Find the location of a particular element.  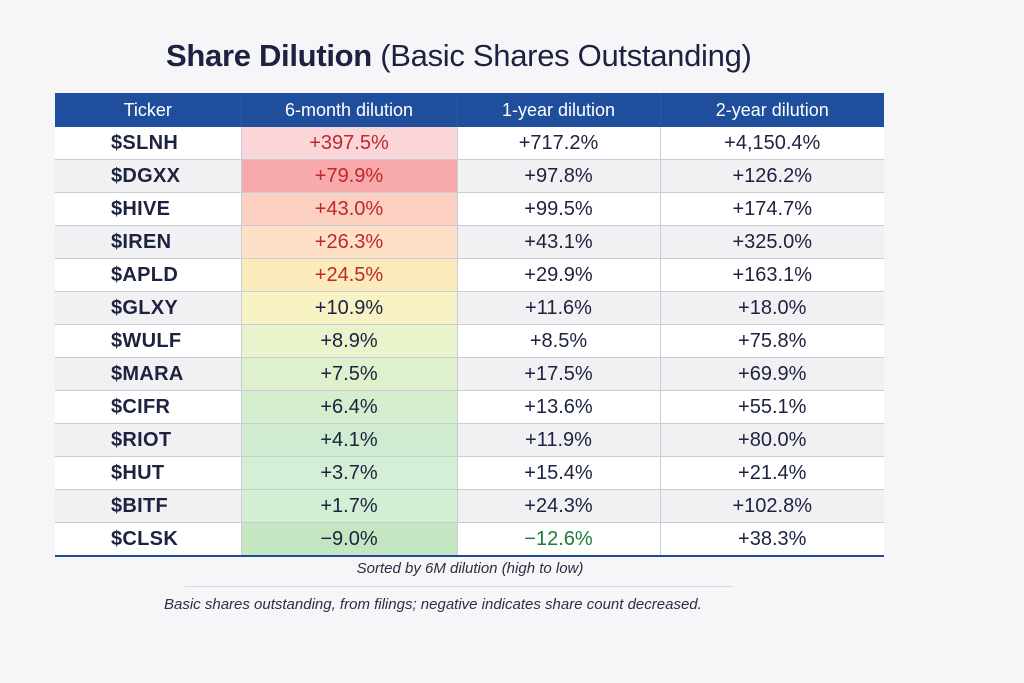

ticker-cell: $IREN is located at coordinates (148, 242).